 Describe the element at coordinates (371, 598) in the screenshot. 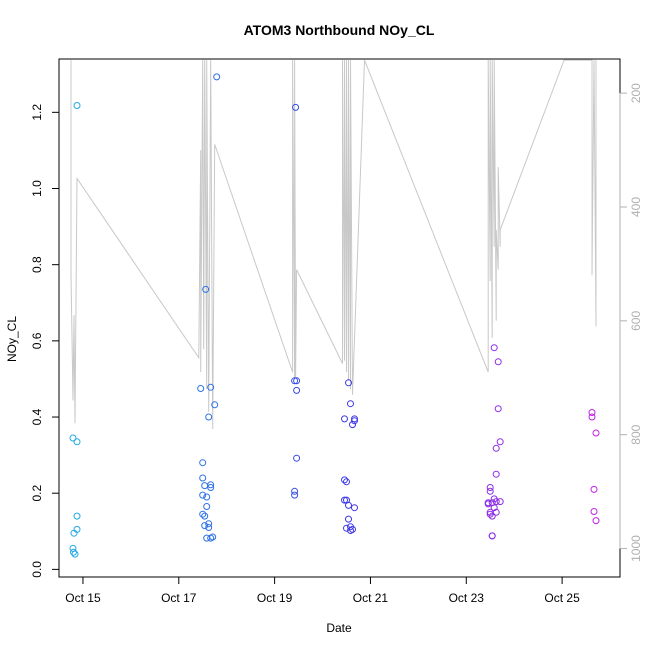

I see `x-tick-label: Oct 21` at that location.